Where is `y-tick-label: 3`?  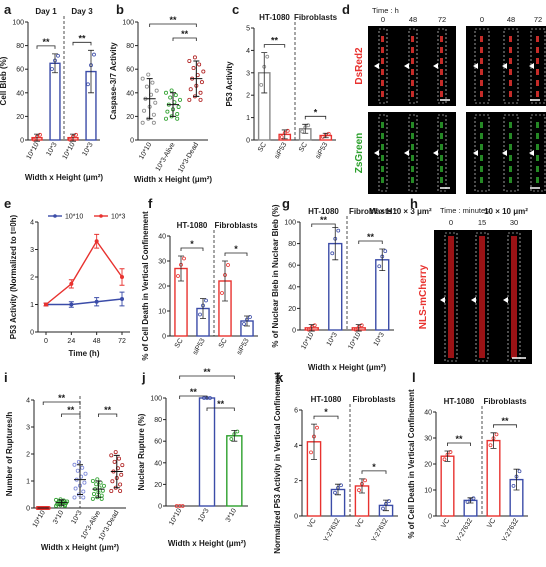 y-tick-label: 3 is located at coordinates (28, 428).